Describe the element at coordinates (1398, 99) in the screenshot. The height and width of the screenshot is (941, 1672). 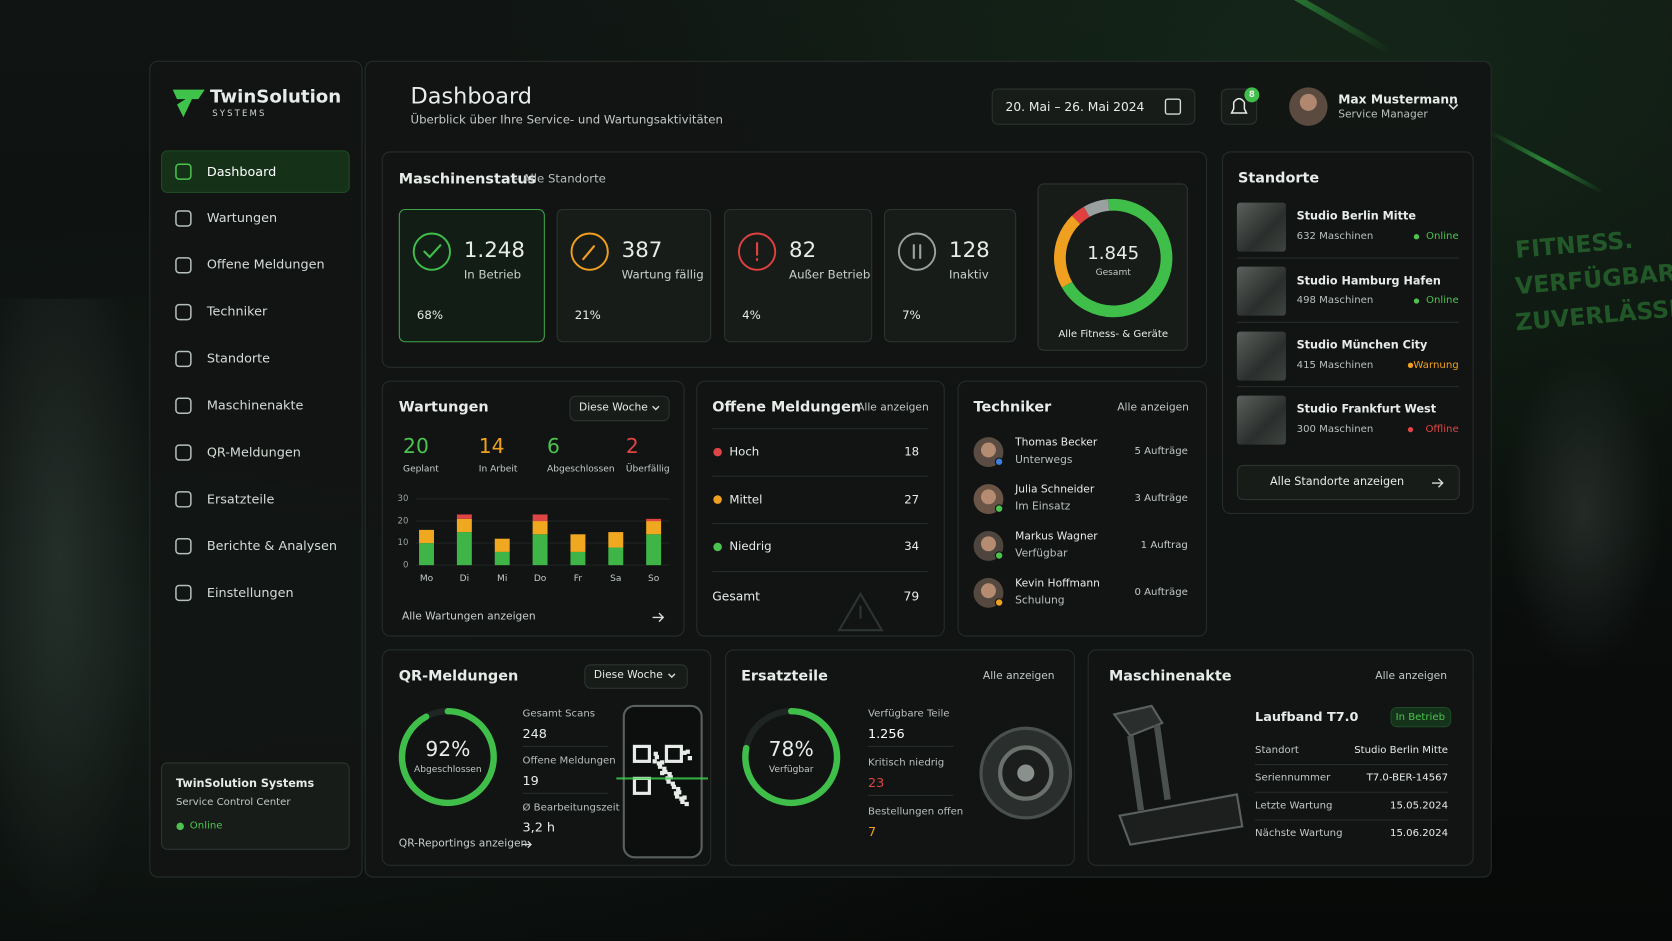
I see `user-name: Max Mustermann` at that location.